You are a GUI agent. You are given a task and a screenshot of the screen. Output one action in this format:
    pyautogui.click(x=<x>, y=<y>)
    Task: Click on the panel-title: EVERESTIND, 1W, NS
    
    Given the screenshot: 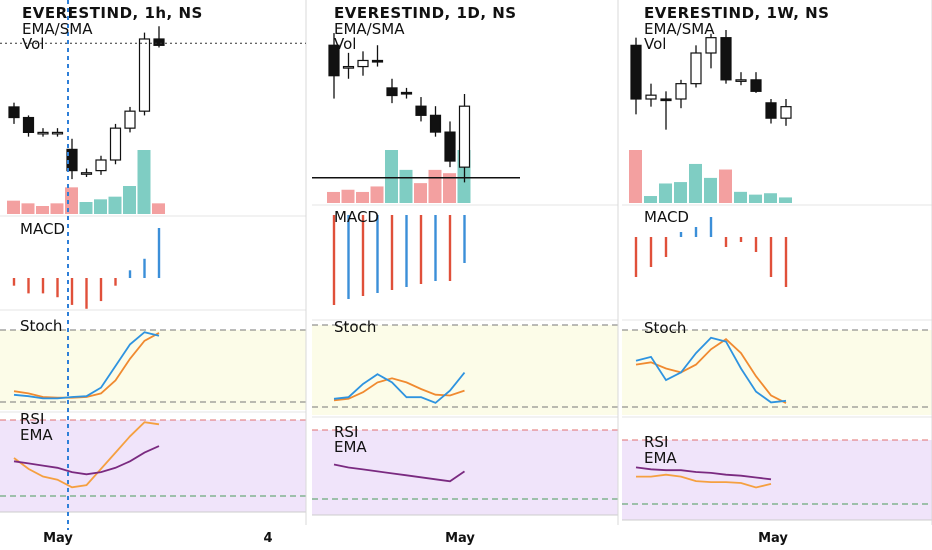 What is the action you would take?
    pyautogui.click(x=736, y=13)
    